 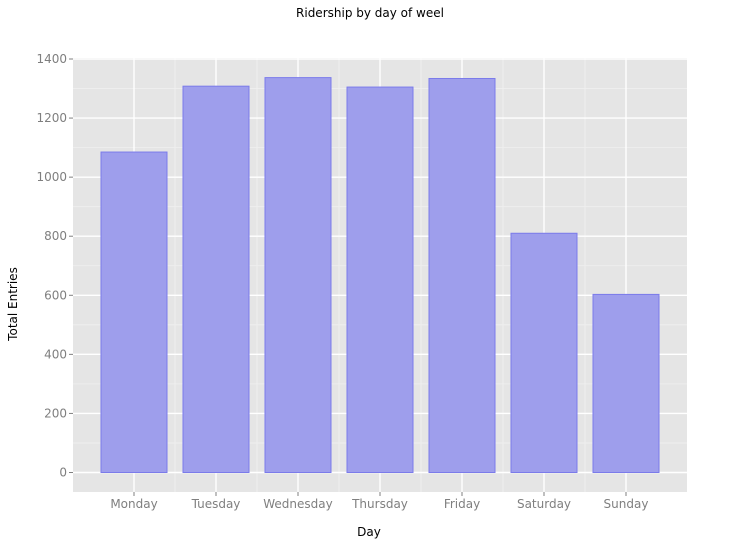 I want to click on bar-saturday, so click(x=544, y=352).